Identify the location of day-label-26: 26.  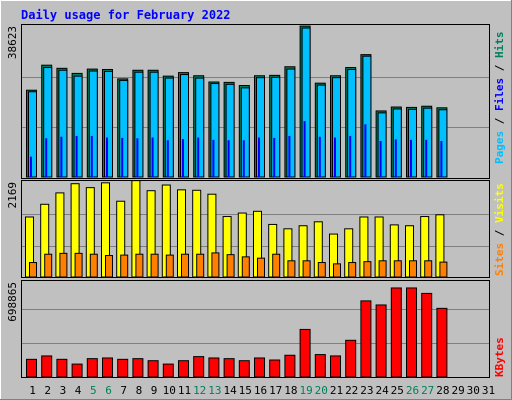
(412, 390).